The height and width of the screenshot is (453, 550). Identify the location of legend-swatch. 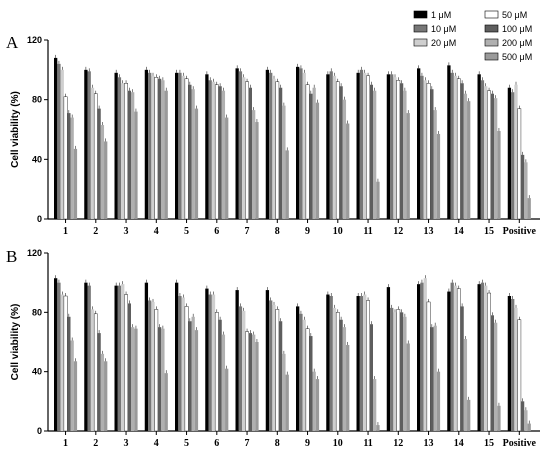
(491, 28).